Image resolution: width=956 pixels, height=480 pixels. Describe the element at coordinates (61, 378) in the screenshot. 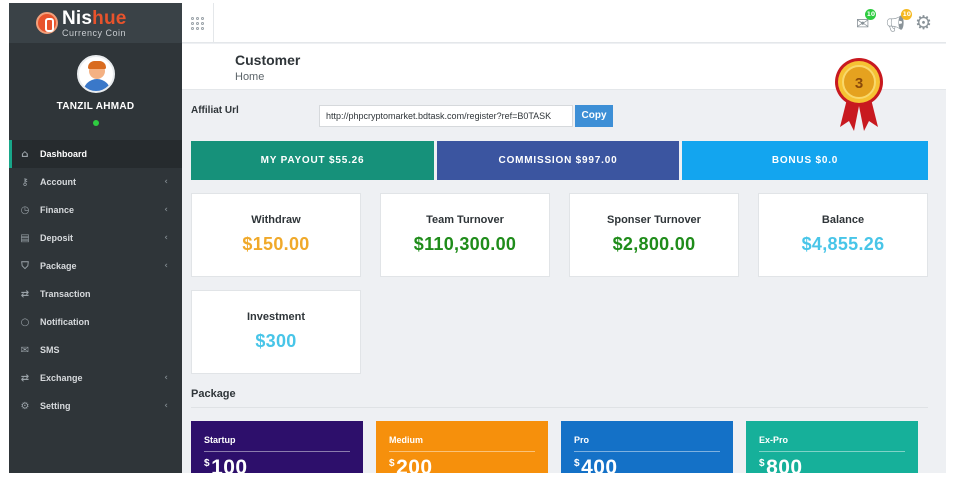

I see `sidebar-item-label: Exchange` at that location.